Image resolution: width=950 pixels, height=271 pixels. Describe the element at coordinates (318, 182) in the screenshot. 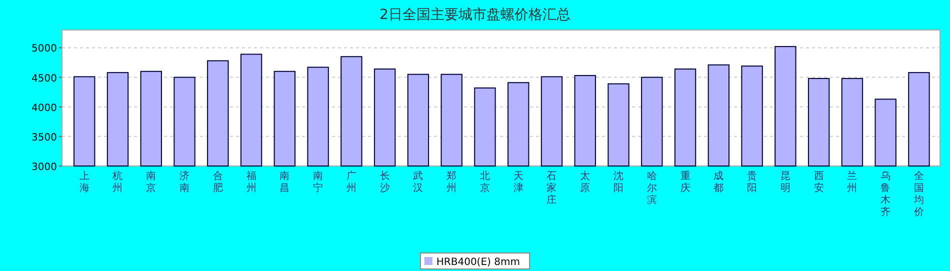

I see `x-tick-label: 南宁` at that location.